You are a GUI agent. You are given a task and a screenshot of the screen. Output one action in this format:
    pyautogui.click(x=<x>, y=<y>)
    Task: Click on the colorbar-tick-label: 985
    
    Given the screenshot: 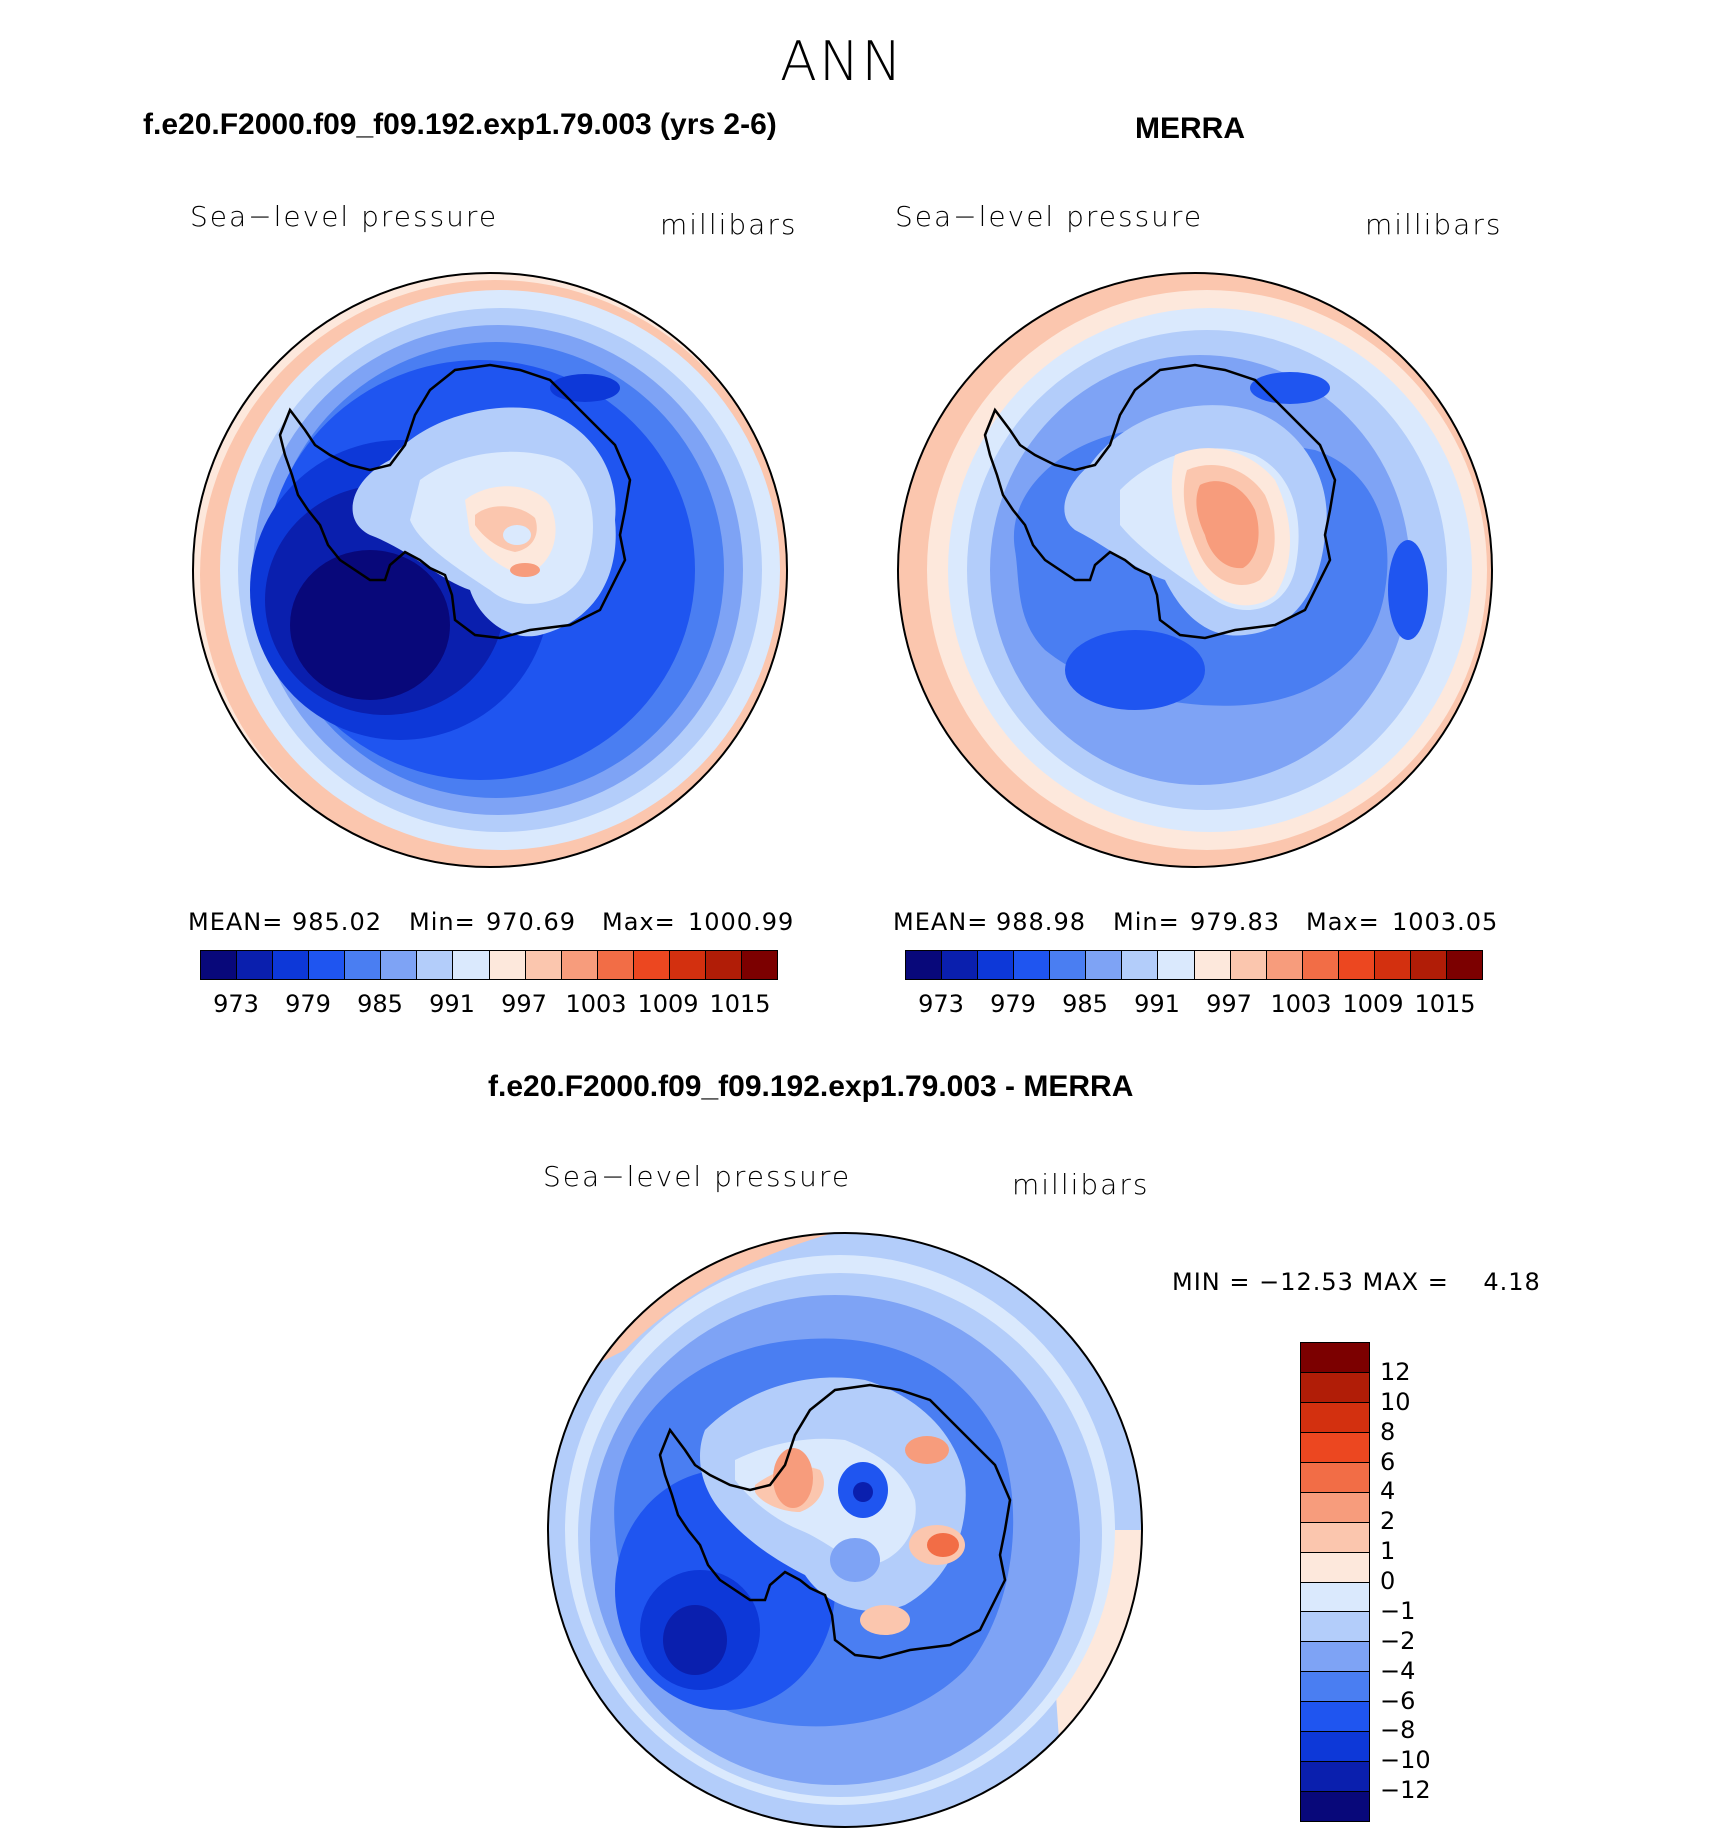 What is the action you would take?
    pyautogui.click(x=380, y=1004)
    